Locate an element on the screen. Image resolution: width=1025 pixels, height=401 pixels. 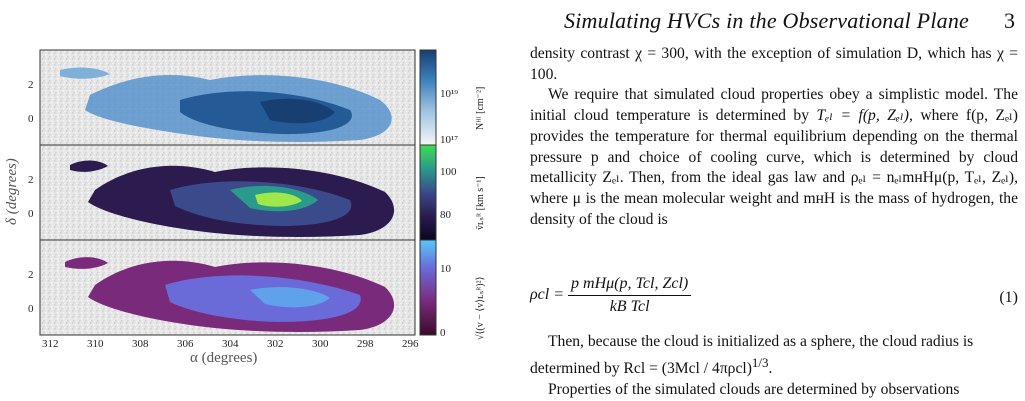
x-ticks: 312 310 308 306 304 302 300 298 296 is located at coordinates (230, 344).